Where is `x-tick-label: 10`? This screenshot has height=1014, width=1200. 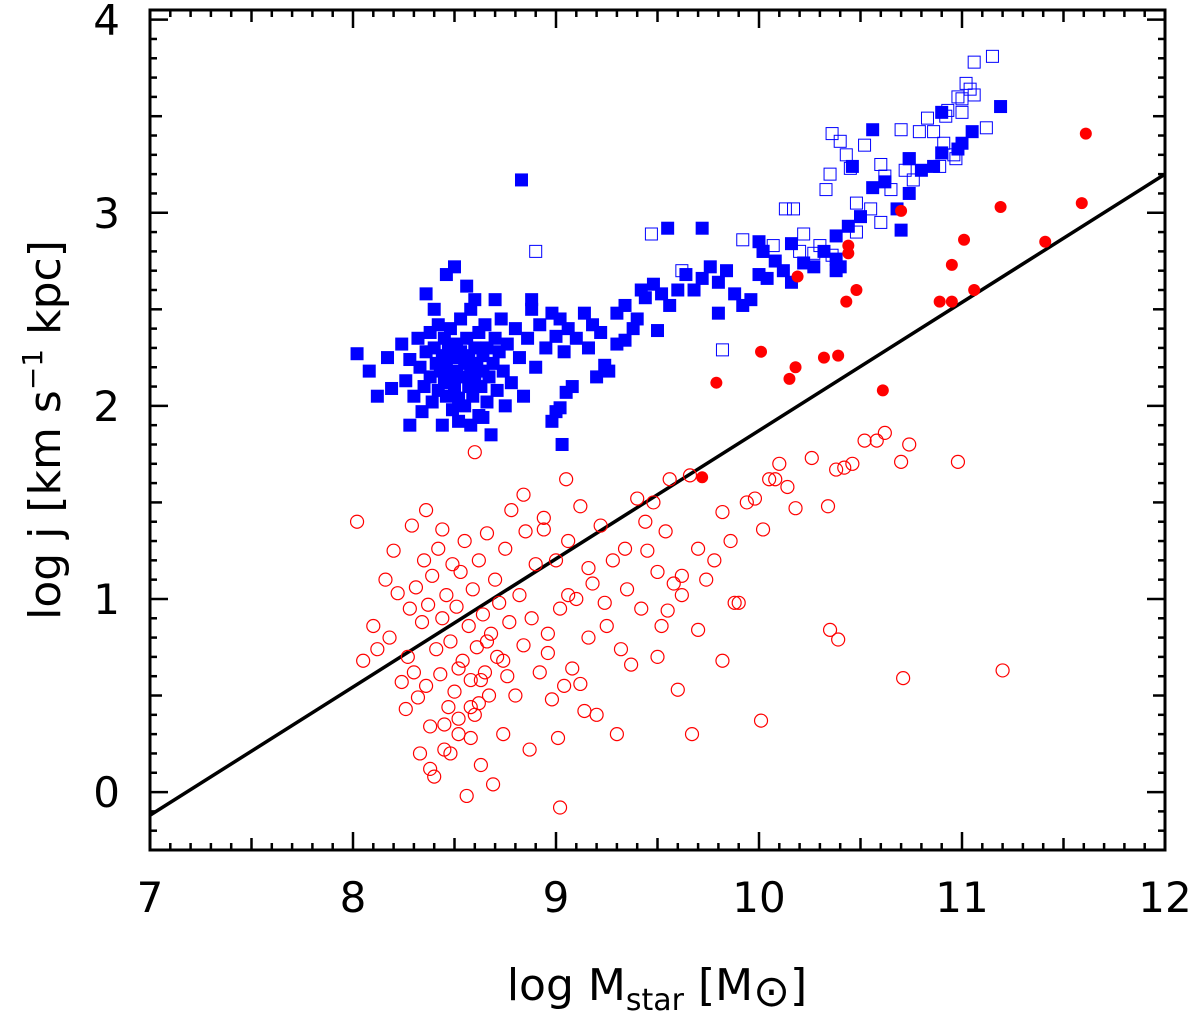 x-tick-label: 10 is located at coordinates (758, 897).